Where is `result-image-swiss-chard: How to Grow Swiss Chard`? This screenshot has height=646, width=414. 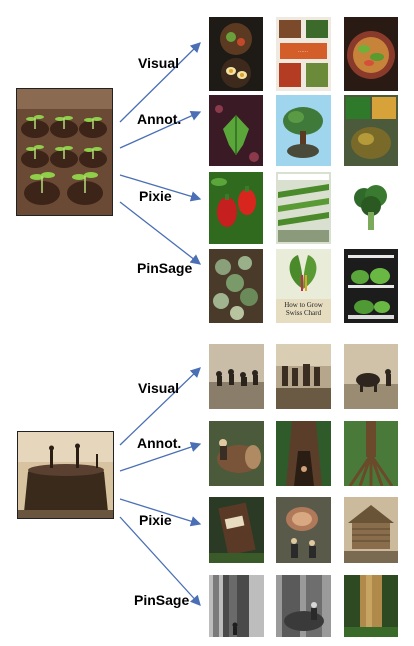
result-image-swiss-chard: How to Grow Swiss Chard is located at coordinates (303, 286).